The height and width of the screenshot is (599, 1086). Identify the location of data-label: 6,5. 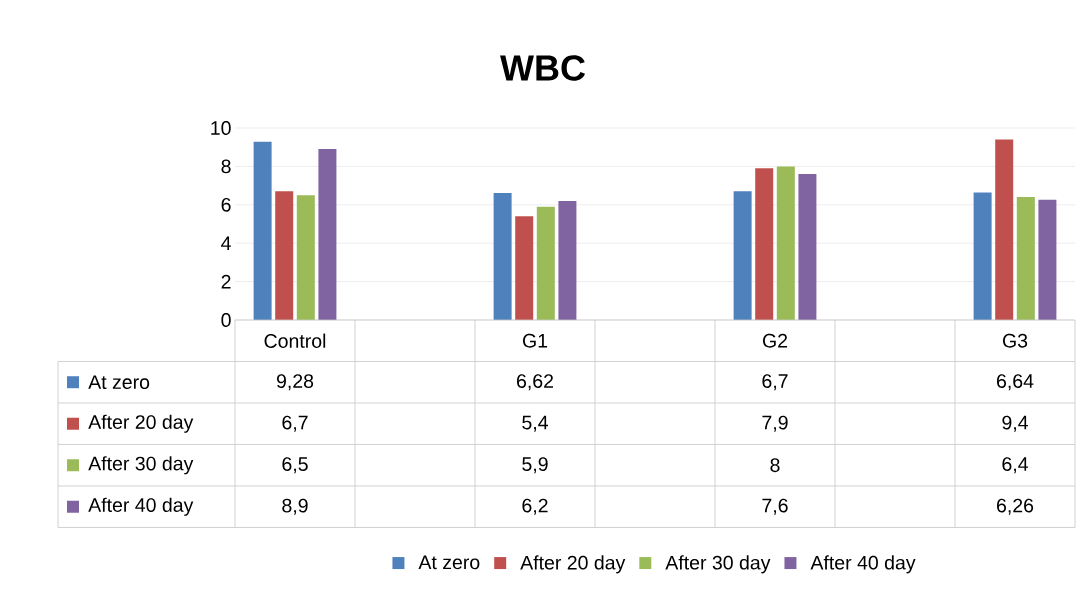
(295, 465).